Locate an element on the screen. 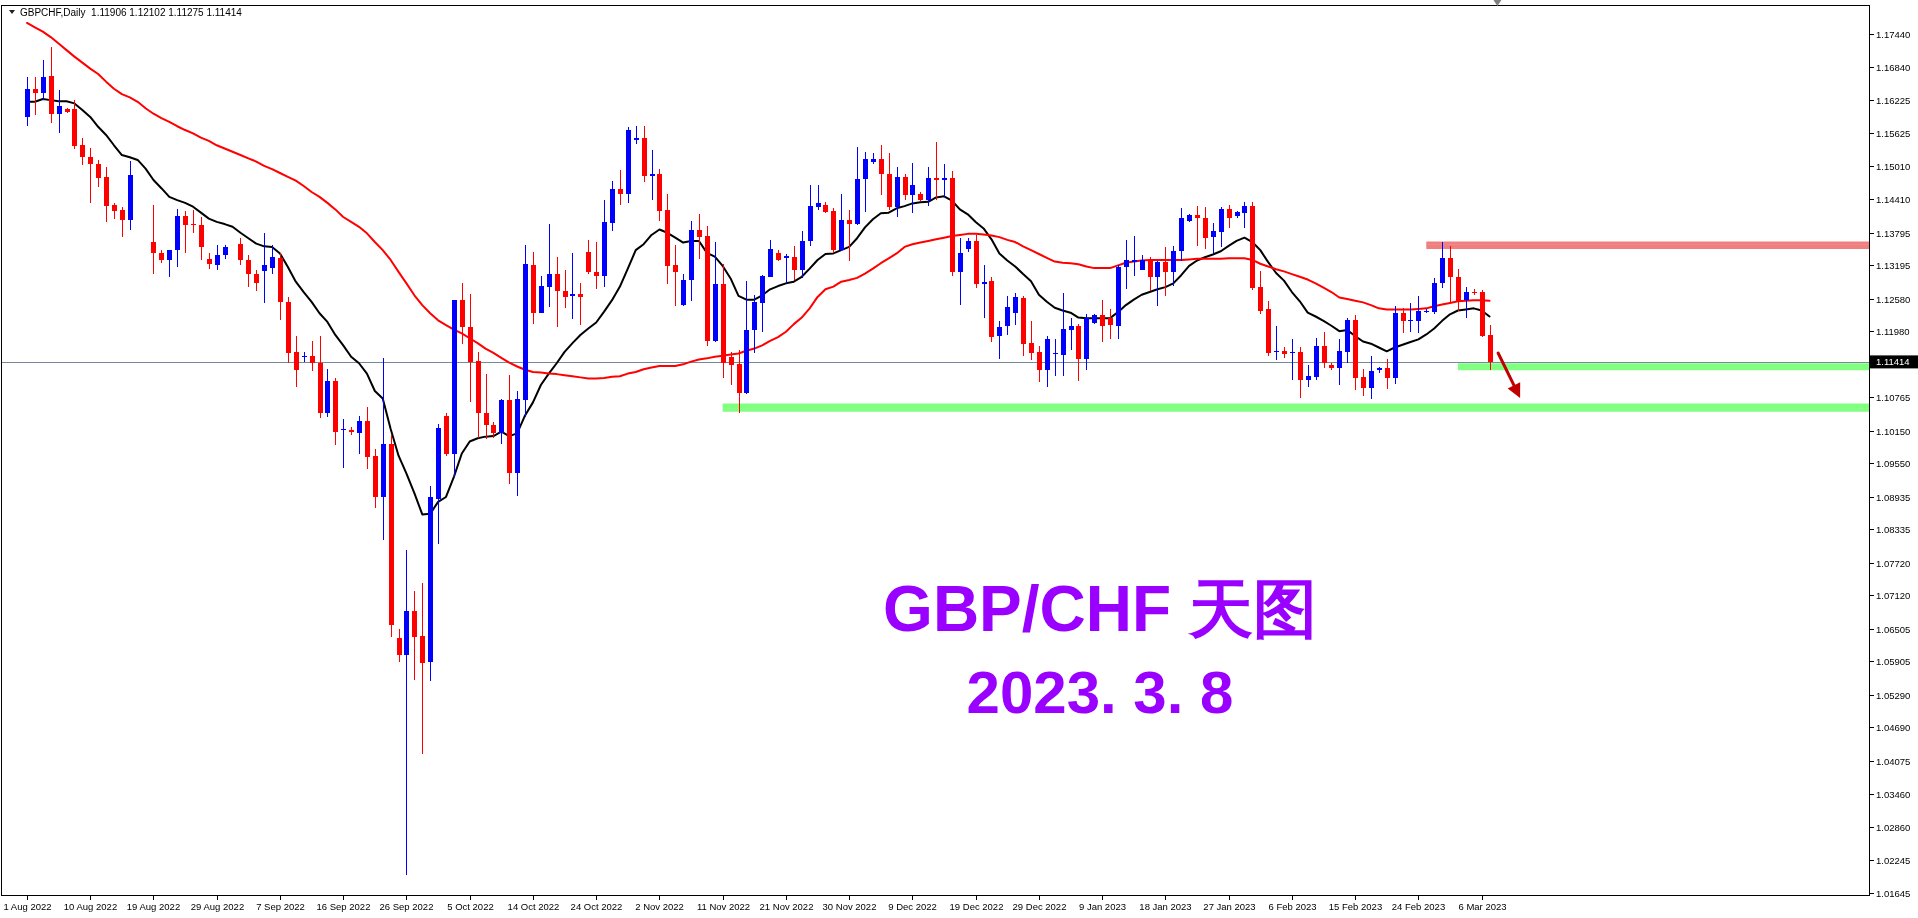 Image resolution: width=1918 pixels, height=918 pixels. x-tick-label: 11 Nov 2022 is located at coordinates (723, 906).